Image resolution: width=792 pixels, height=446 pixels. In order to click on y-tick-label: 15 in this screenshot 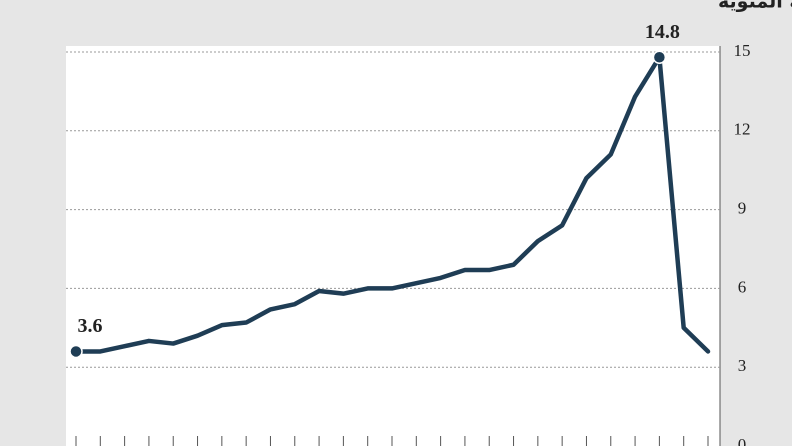, I will do `click(742, 50)`.